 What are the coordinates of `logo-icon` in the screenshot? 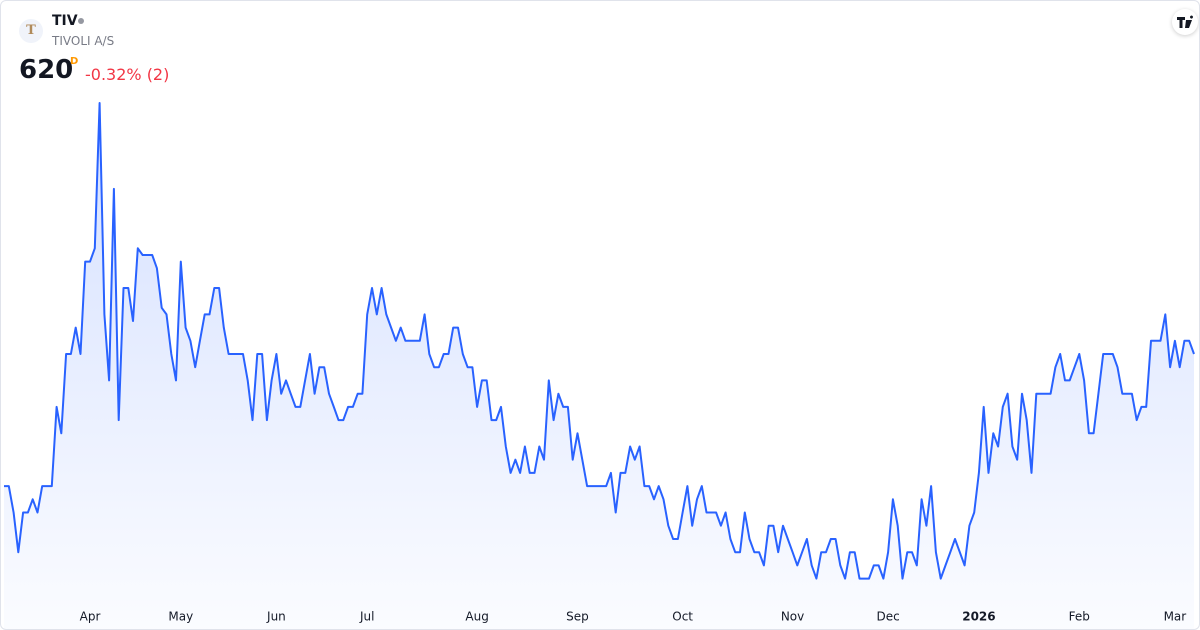 It's located at (1185, 21).